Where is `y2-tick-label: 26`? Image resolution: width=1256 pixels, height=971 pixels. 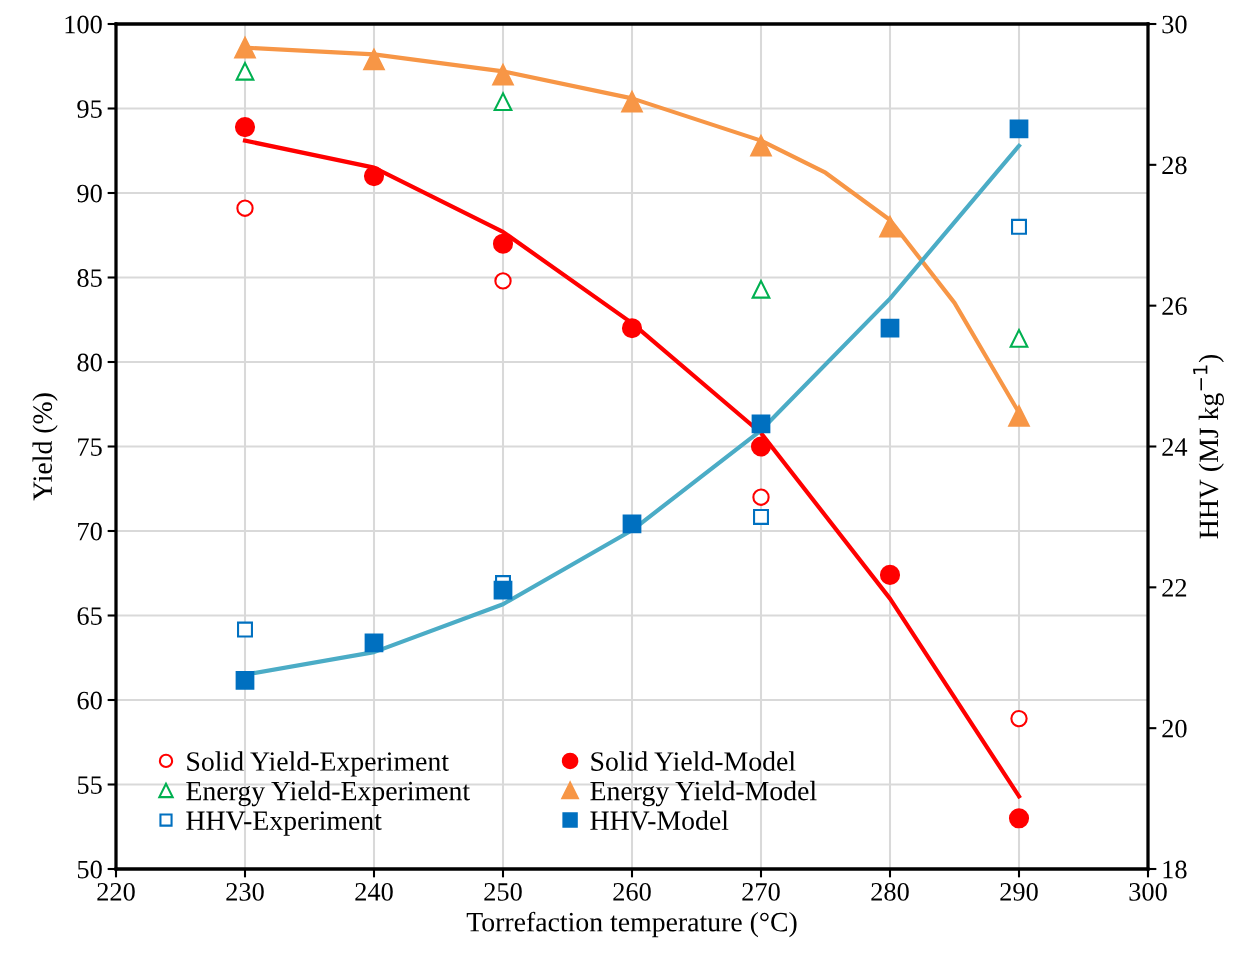
y2-tick-label: 26 is located at coordinates (1174, 306).